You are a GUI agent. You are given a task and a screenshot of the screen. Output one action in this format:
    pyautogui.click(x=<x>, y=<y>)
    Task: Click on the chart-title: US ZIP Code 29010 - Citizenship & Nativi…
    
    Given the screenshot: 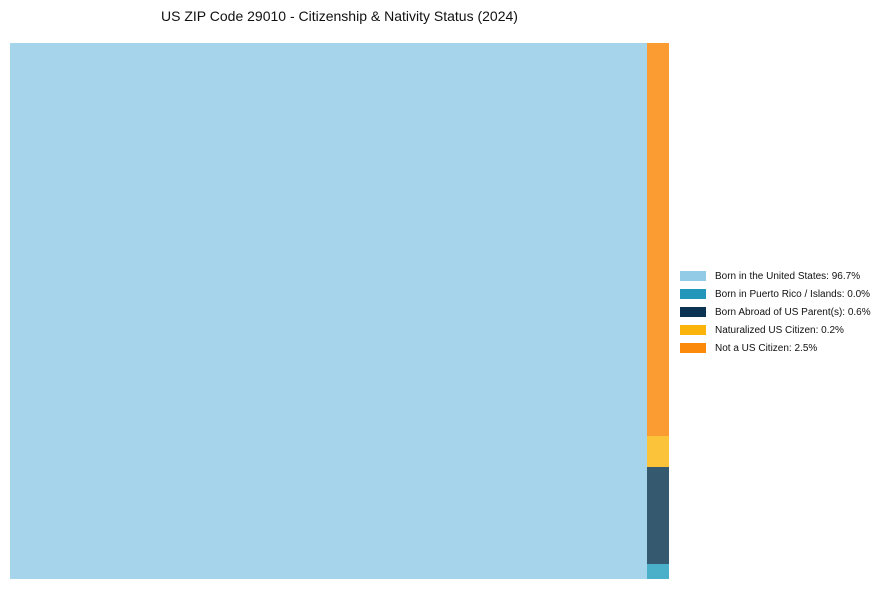 What is the action you would take?
    pyautogui.click(x=339, y=16)
    